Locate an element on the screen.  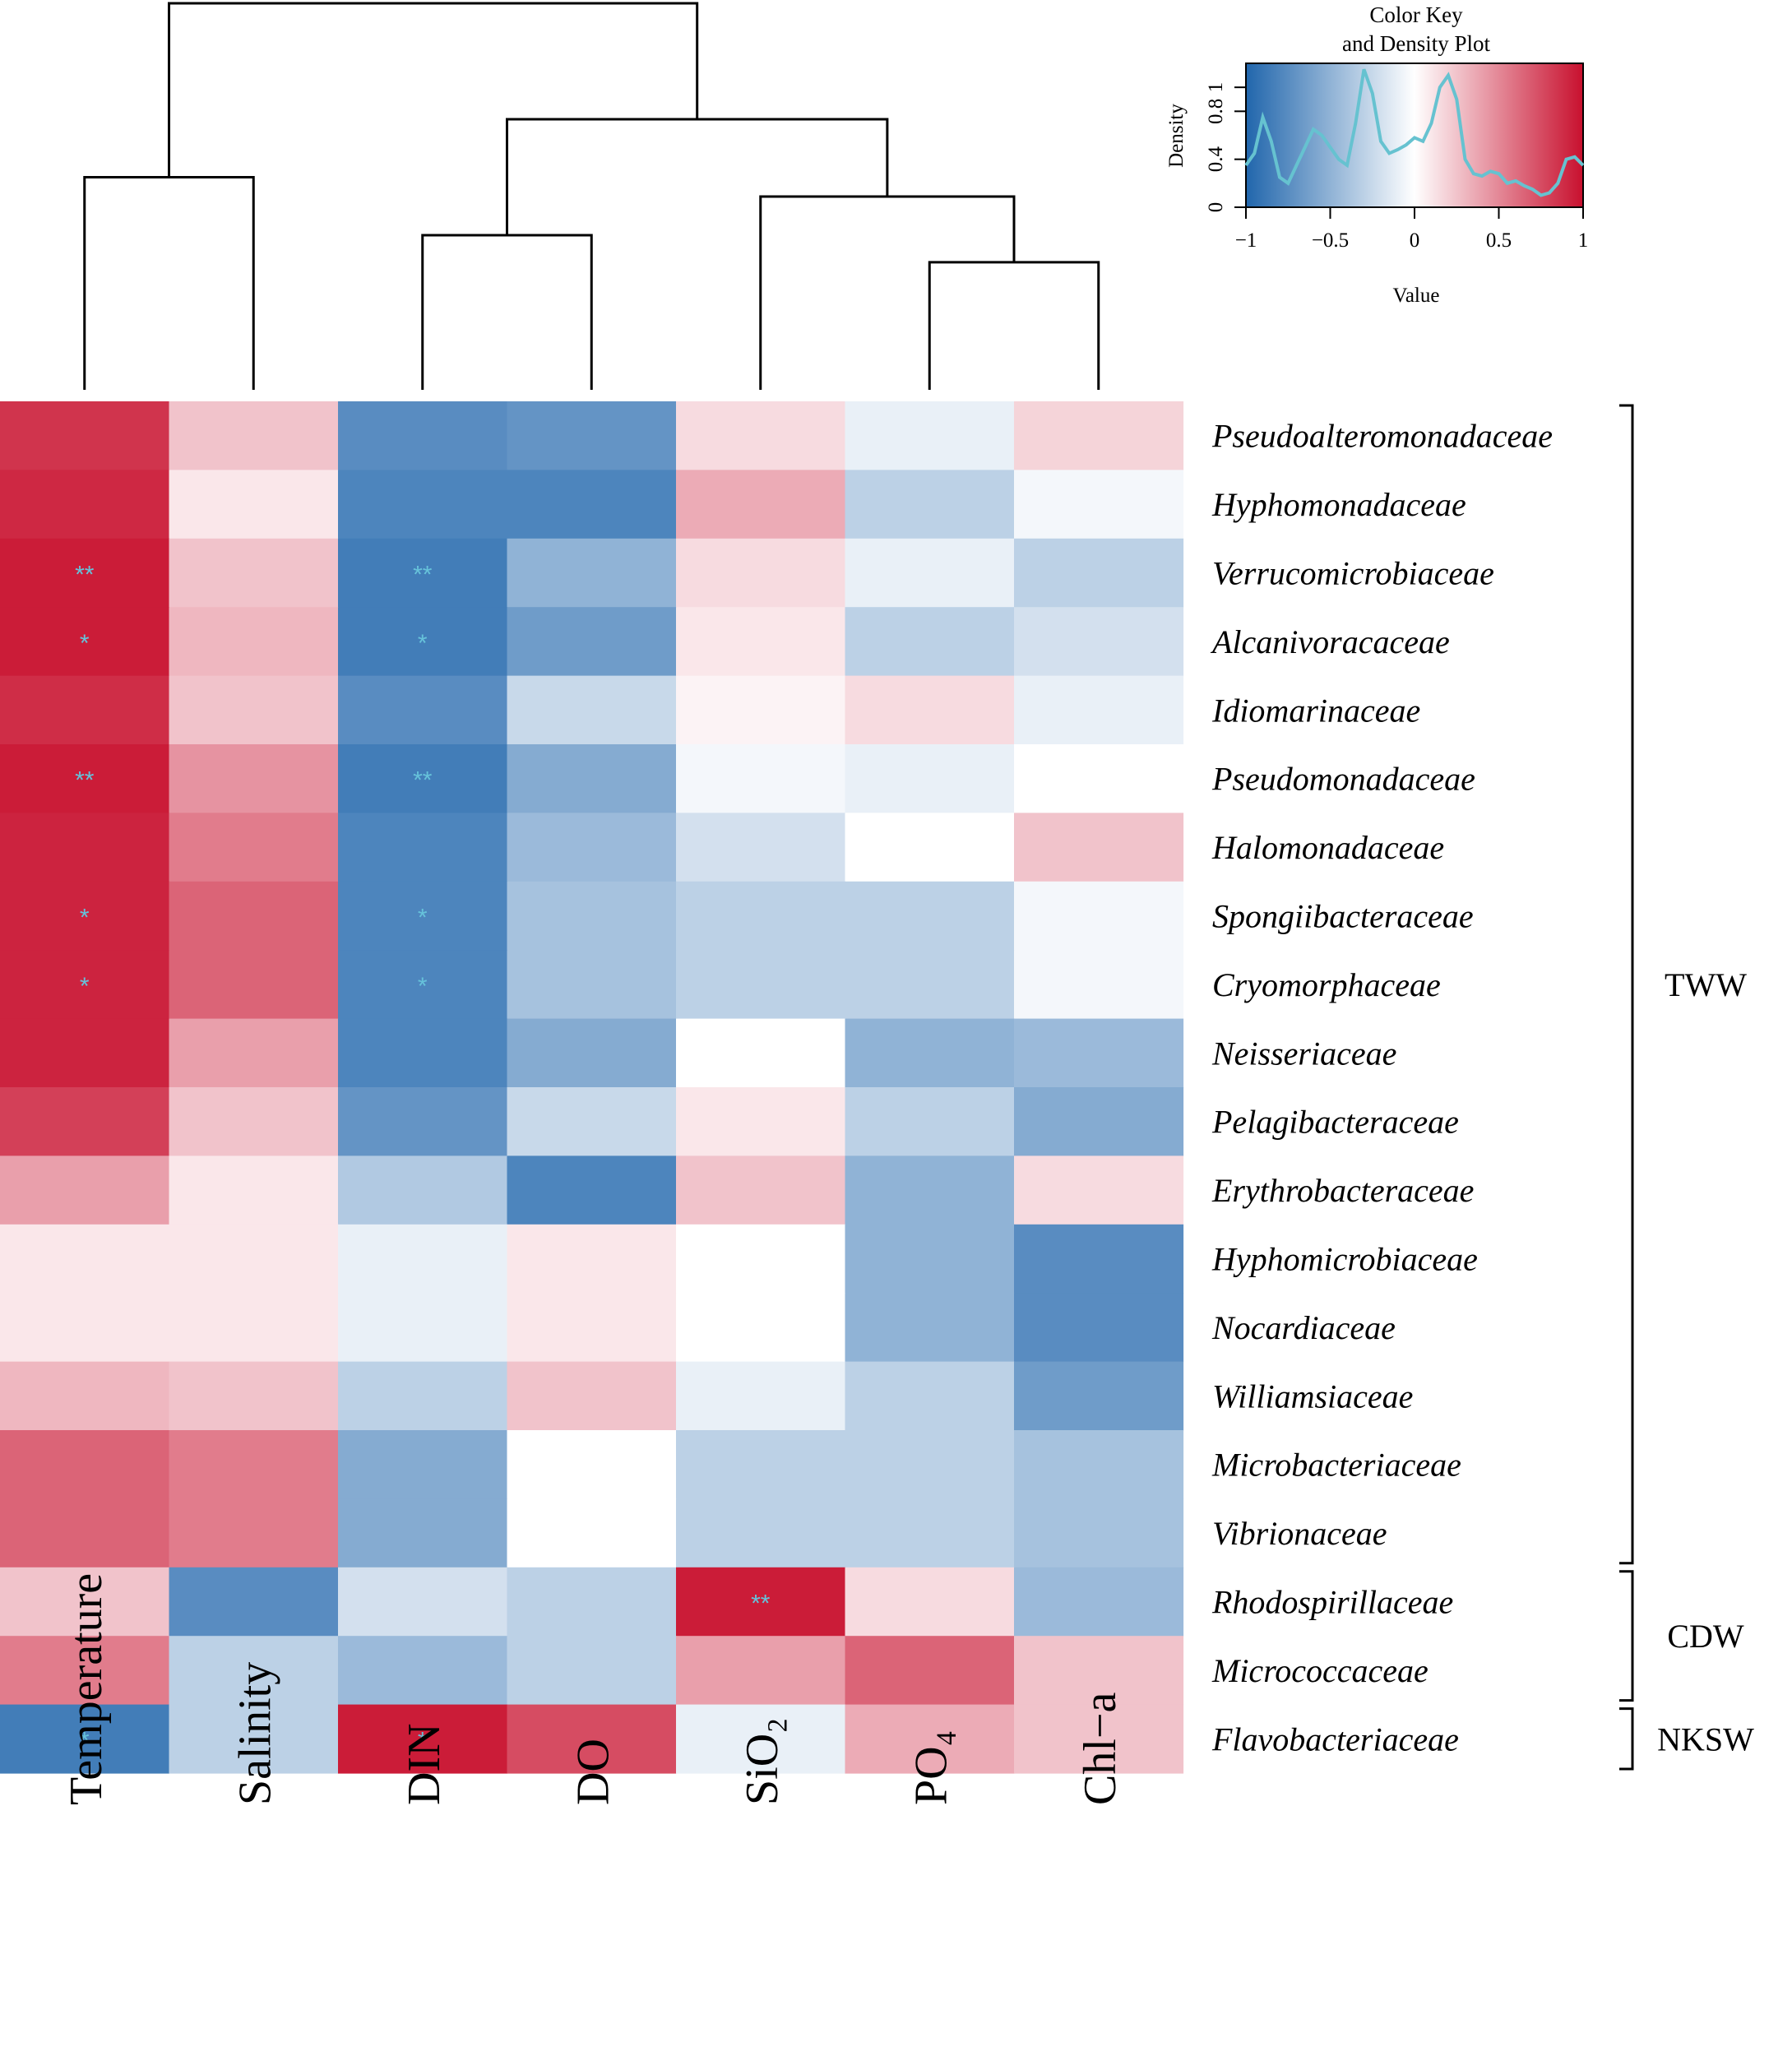
color-key-ytick-label: 0 is located at coordinates (1216, 207).